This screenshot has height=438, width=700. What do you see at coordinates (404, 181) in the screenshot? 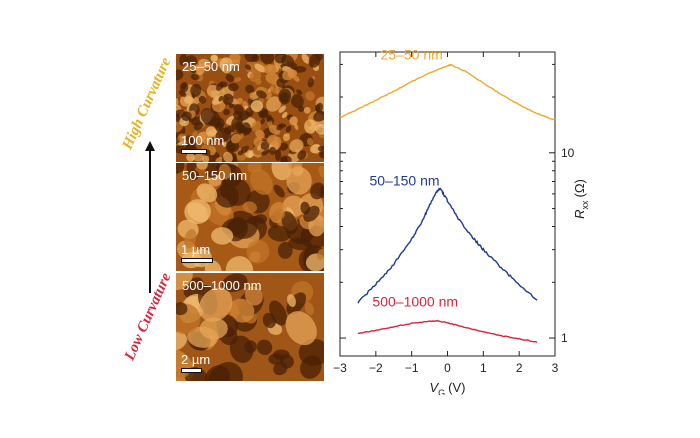
I see `series-label: 50–150 nm` at bounding box center [404, 181].